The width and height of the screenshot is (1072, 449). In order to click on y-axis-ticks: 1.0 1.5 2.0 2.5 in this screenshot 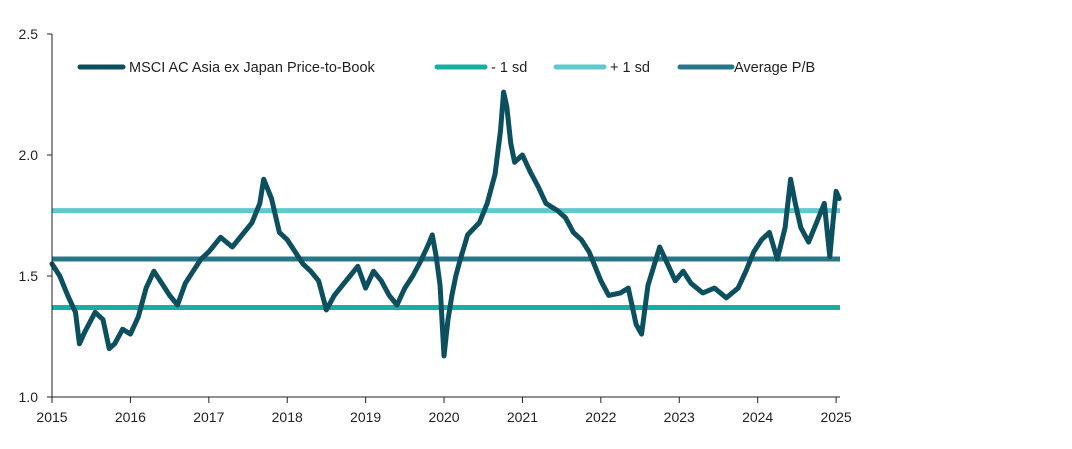, I will do `click(35, 215)`.